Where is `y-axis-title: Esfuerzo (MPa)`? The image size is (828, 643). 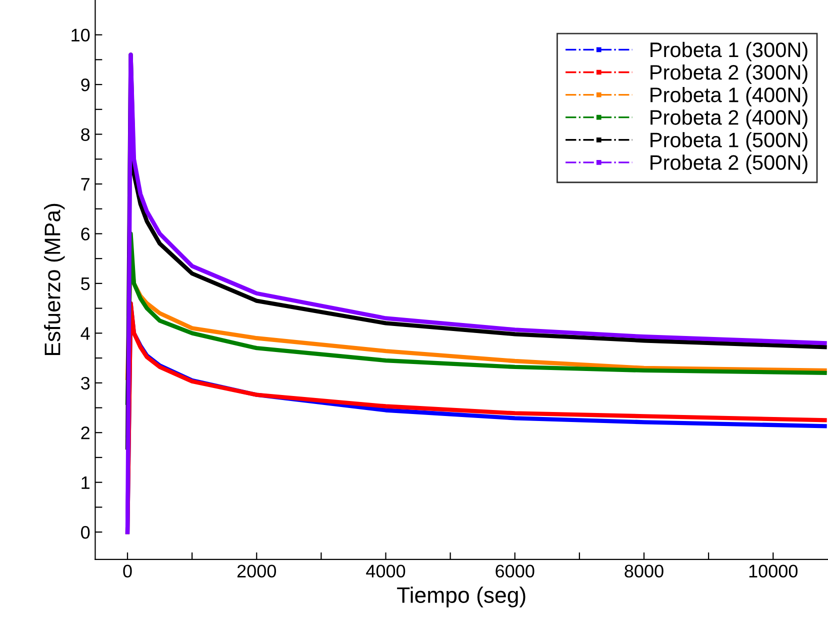 y-axis-title: Esfuerzo (MPa) is located at coordinates (54, 280).